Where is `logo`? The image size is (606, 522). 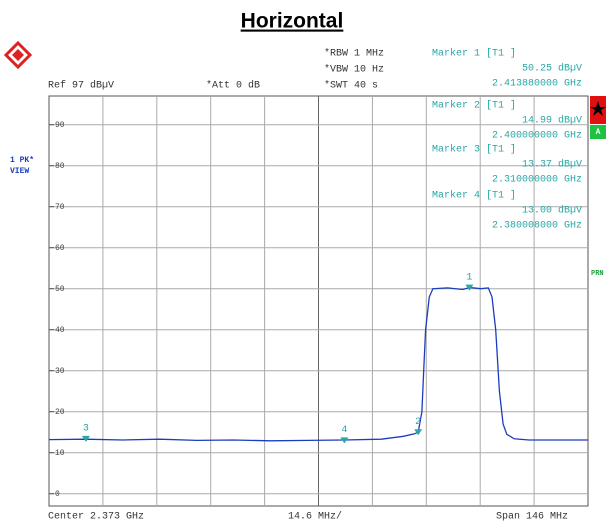 logo is located at coordinates (18, 55).